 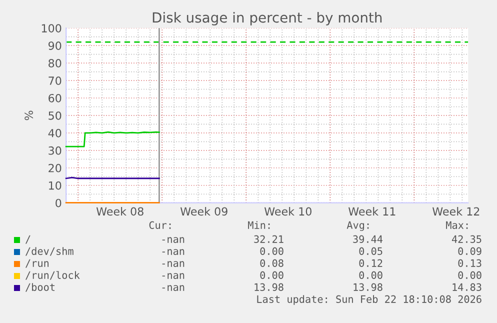 What do you see at coordinates (29, 115) in the screenshot?
I see `y-axis-title: %` at bounding box center [29, 115].